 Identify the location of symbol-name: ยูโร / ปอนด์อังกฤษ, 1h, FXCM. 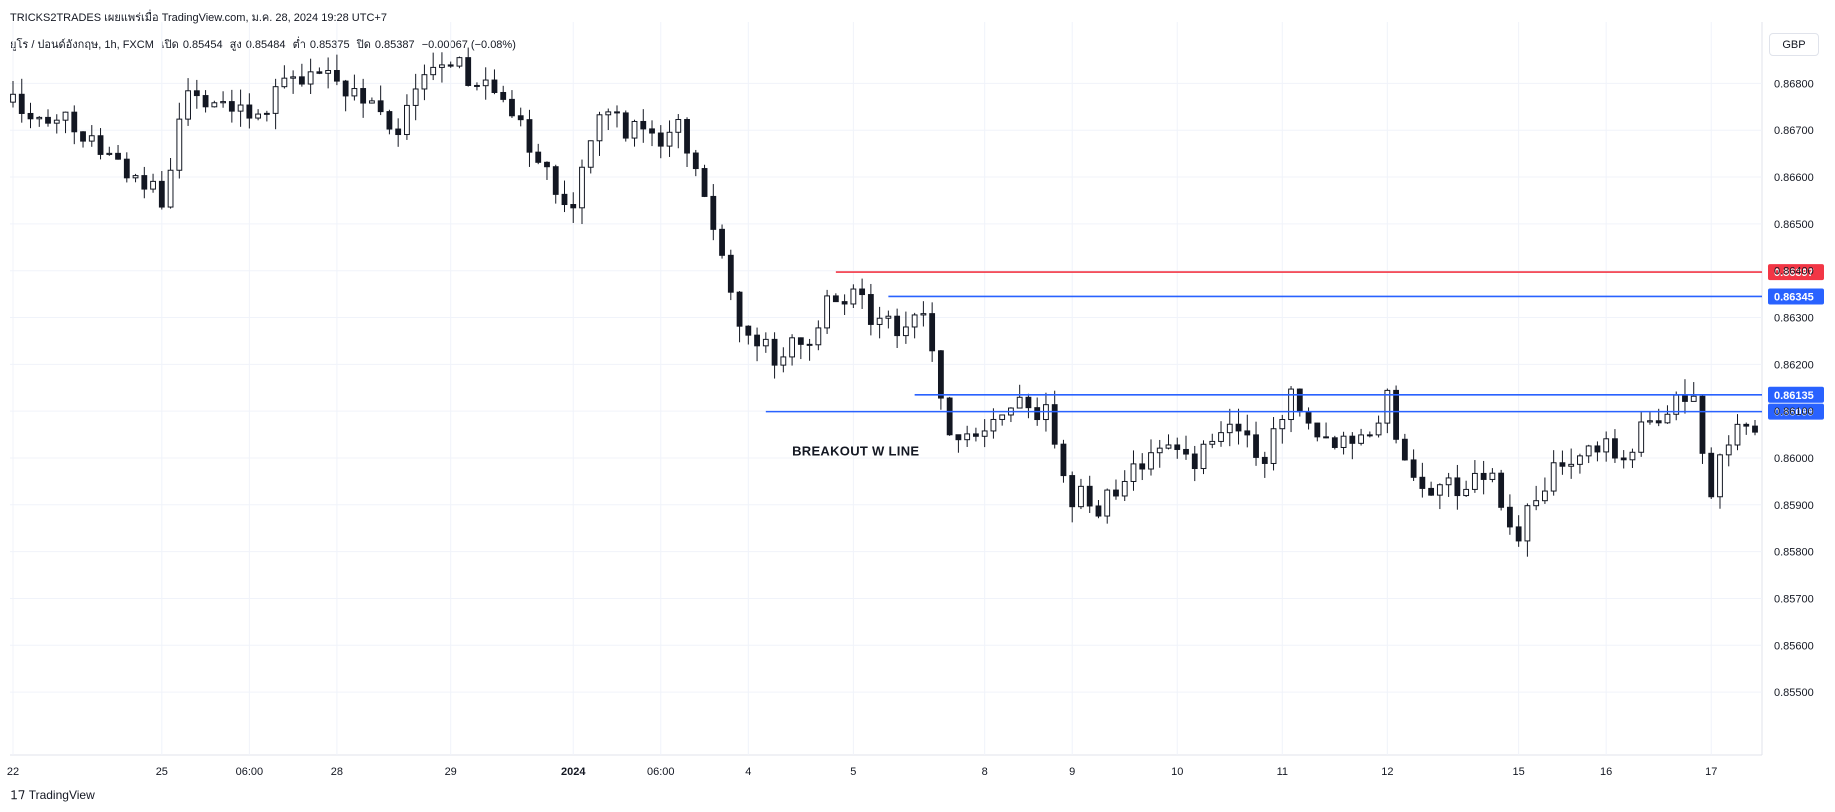
(82, 45).